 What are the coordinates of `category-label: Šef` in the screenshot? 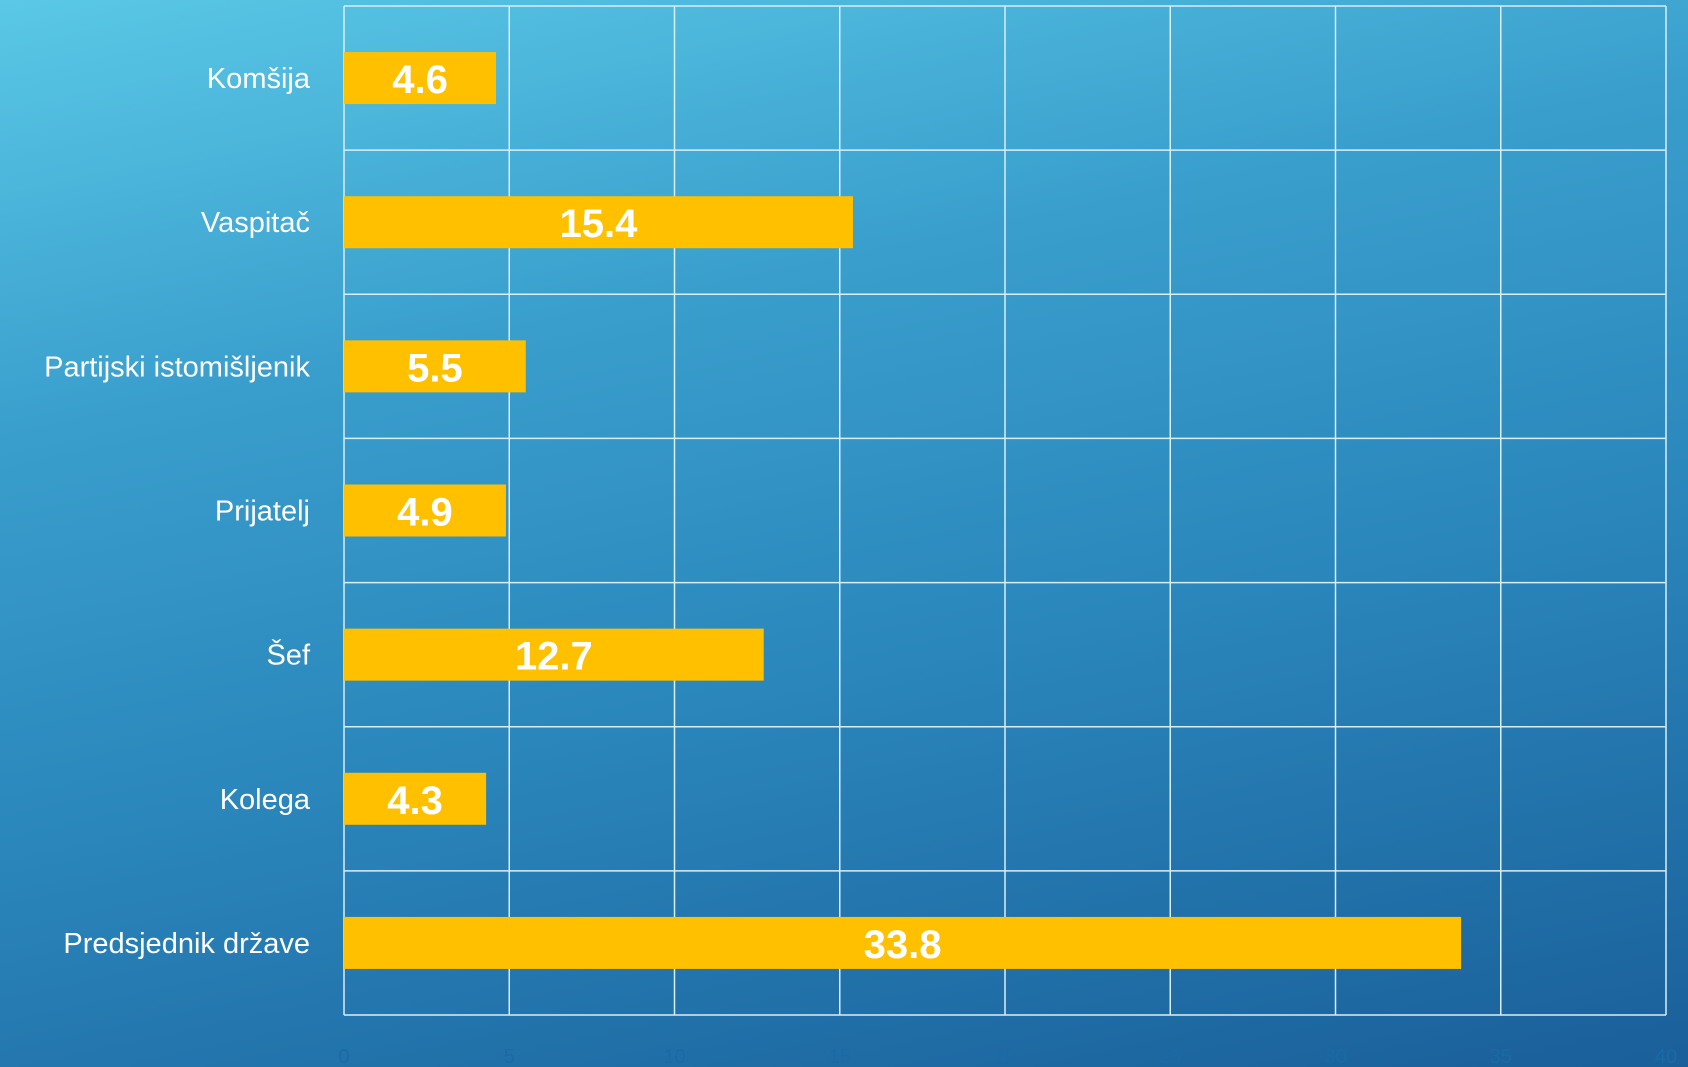 It's located at (288, 655).